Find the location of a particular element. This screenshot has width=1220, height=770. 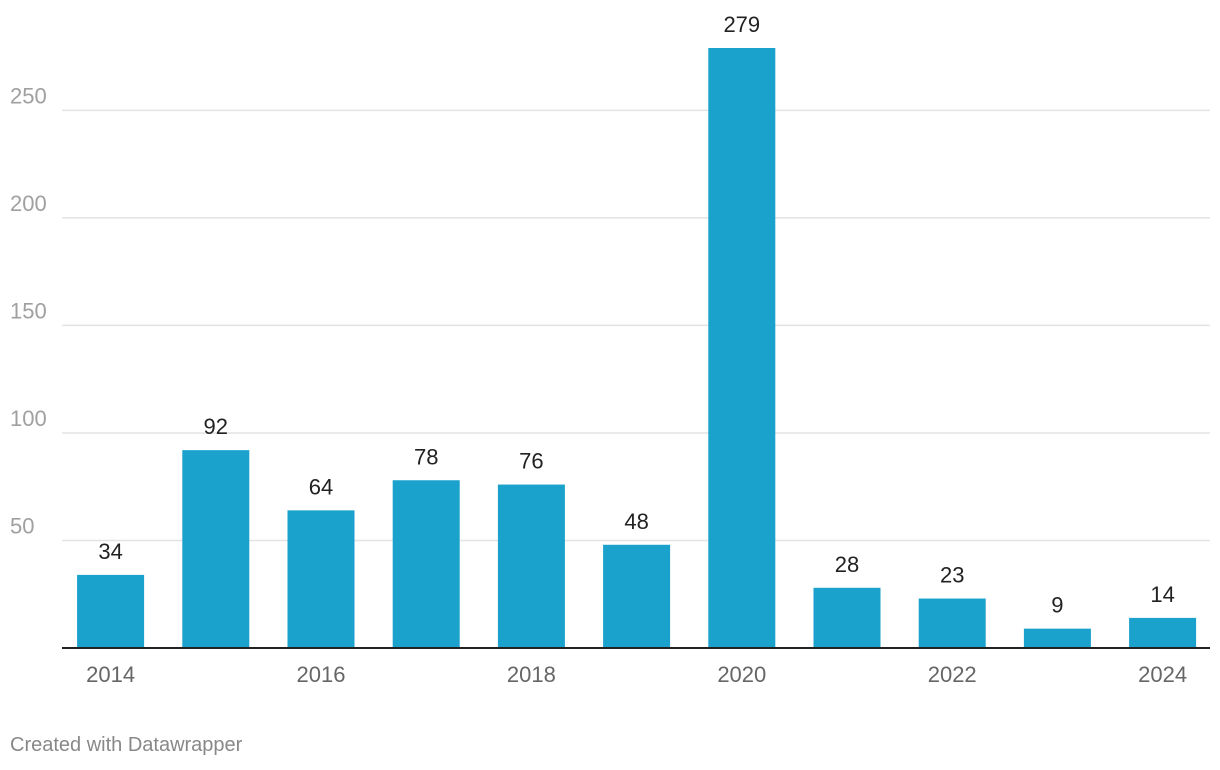

y-tick-label-150: 150 is located at coordinates (28, 310).